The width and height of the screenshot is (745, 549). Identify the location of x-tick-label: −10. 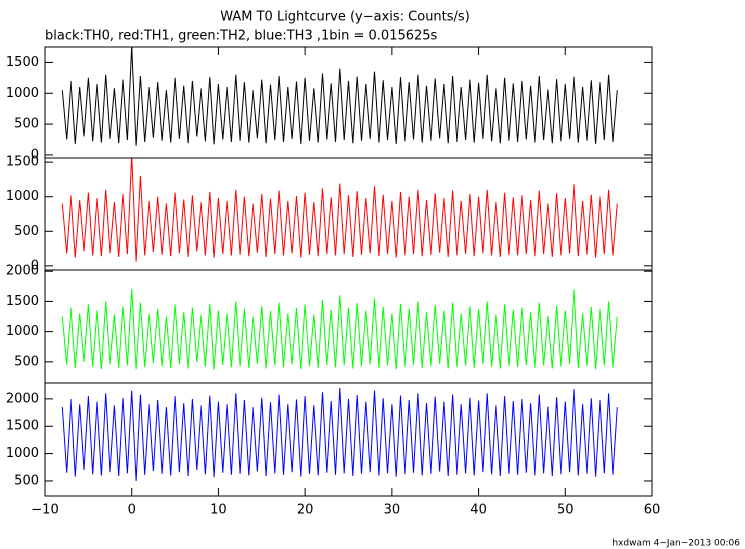
(44, 510).